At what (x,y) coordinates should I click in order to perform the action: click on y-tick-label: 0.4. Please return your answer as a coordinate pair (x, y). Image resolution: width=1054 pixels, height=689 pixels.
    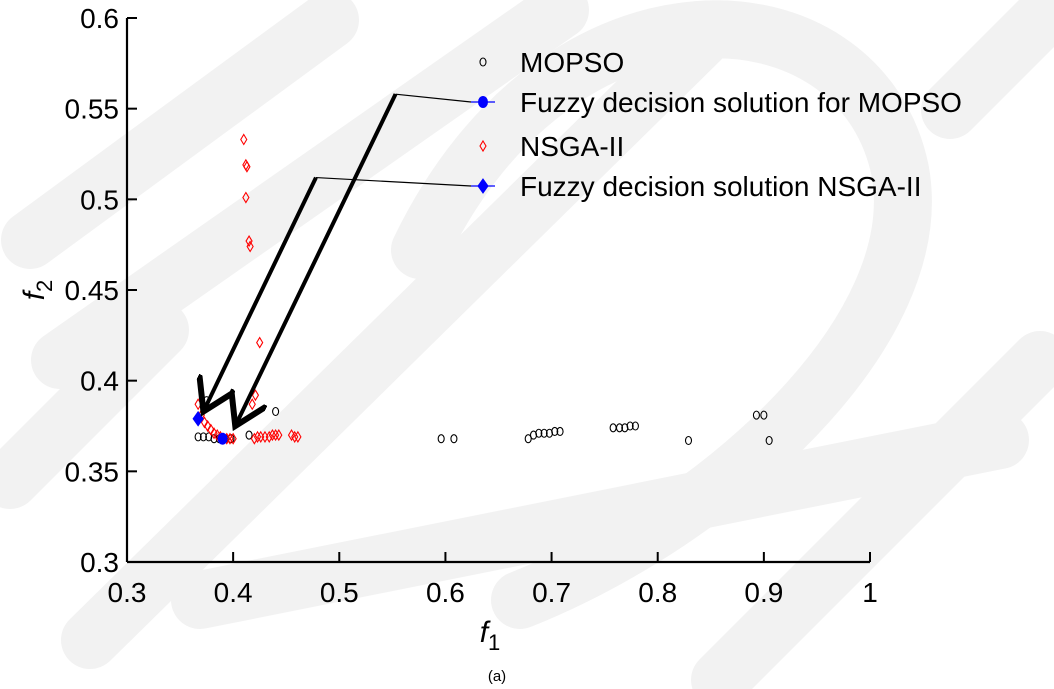
    Looking at the image, I should click on (99, 381).